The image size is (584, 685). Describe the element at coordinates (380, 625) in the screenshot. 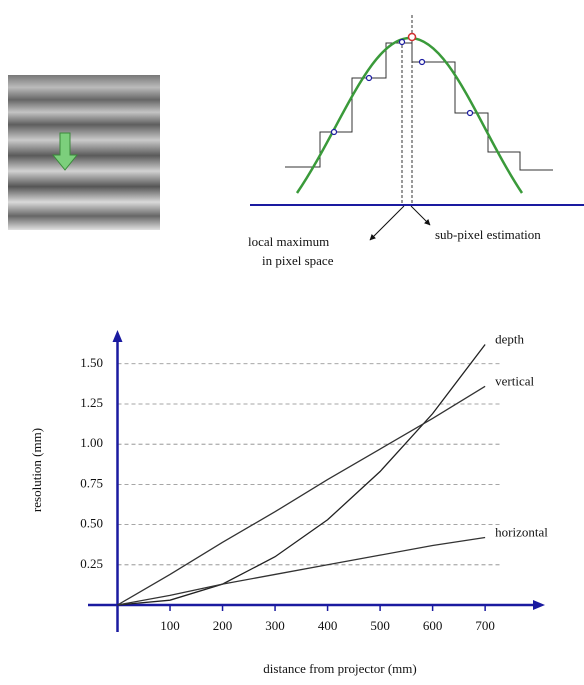

I see `x-tick-label: 500` at that location.